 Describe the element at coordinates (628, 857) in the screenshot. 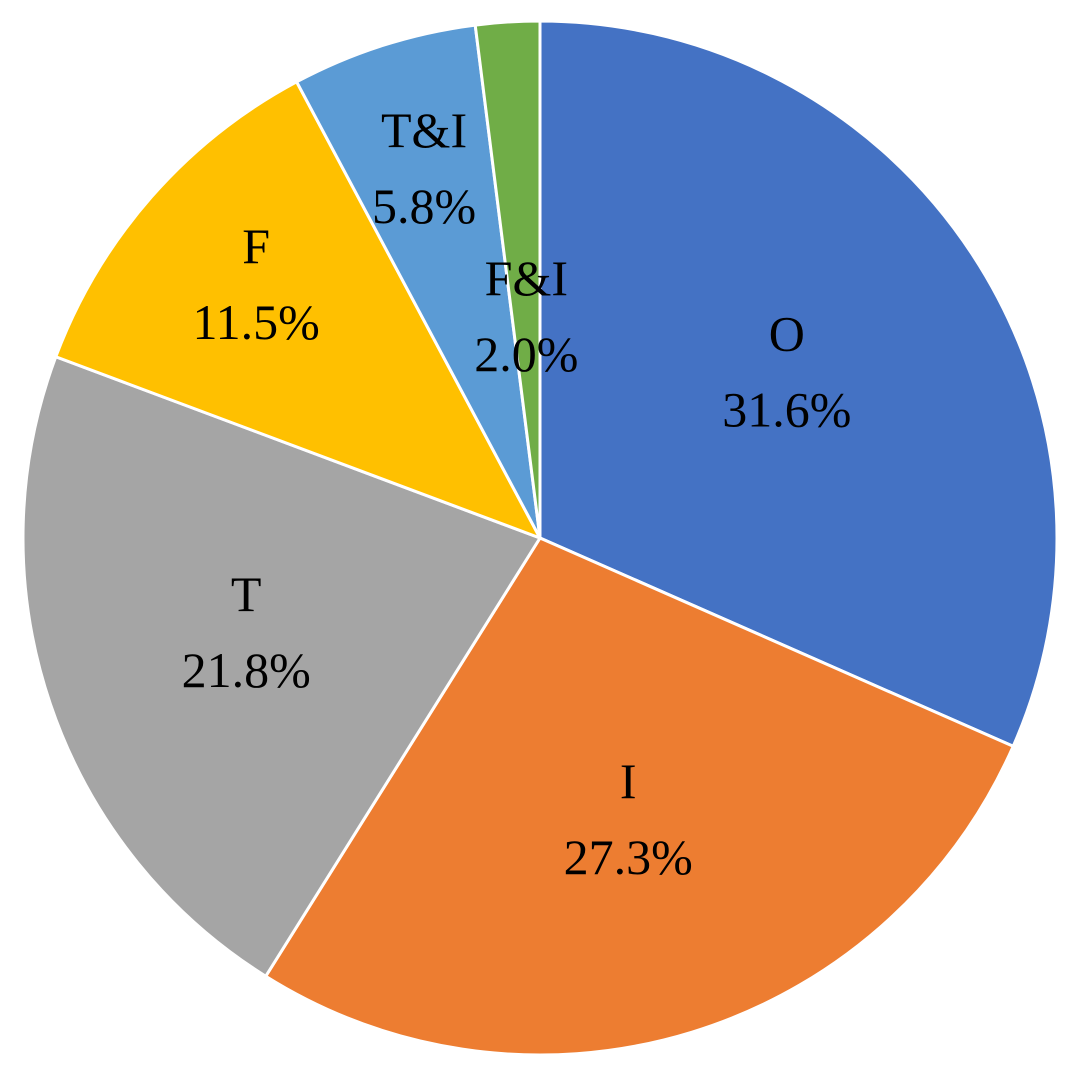

I see `data-label: 27.3%` at that location.